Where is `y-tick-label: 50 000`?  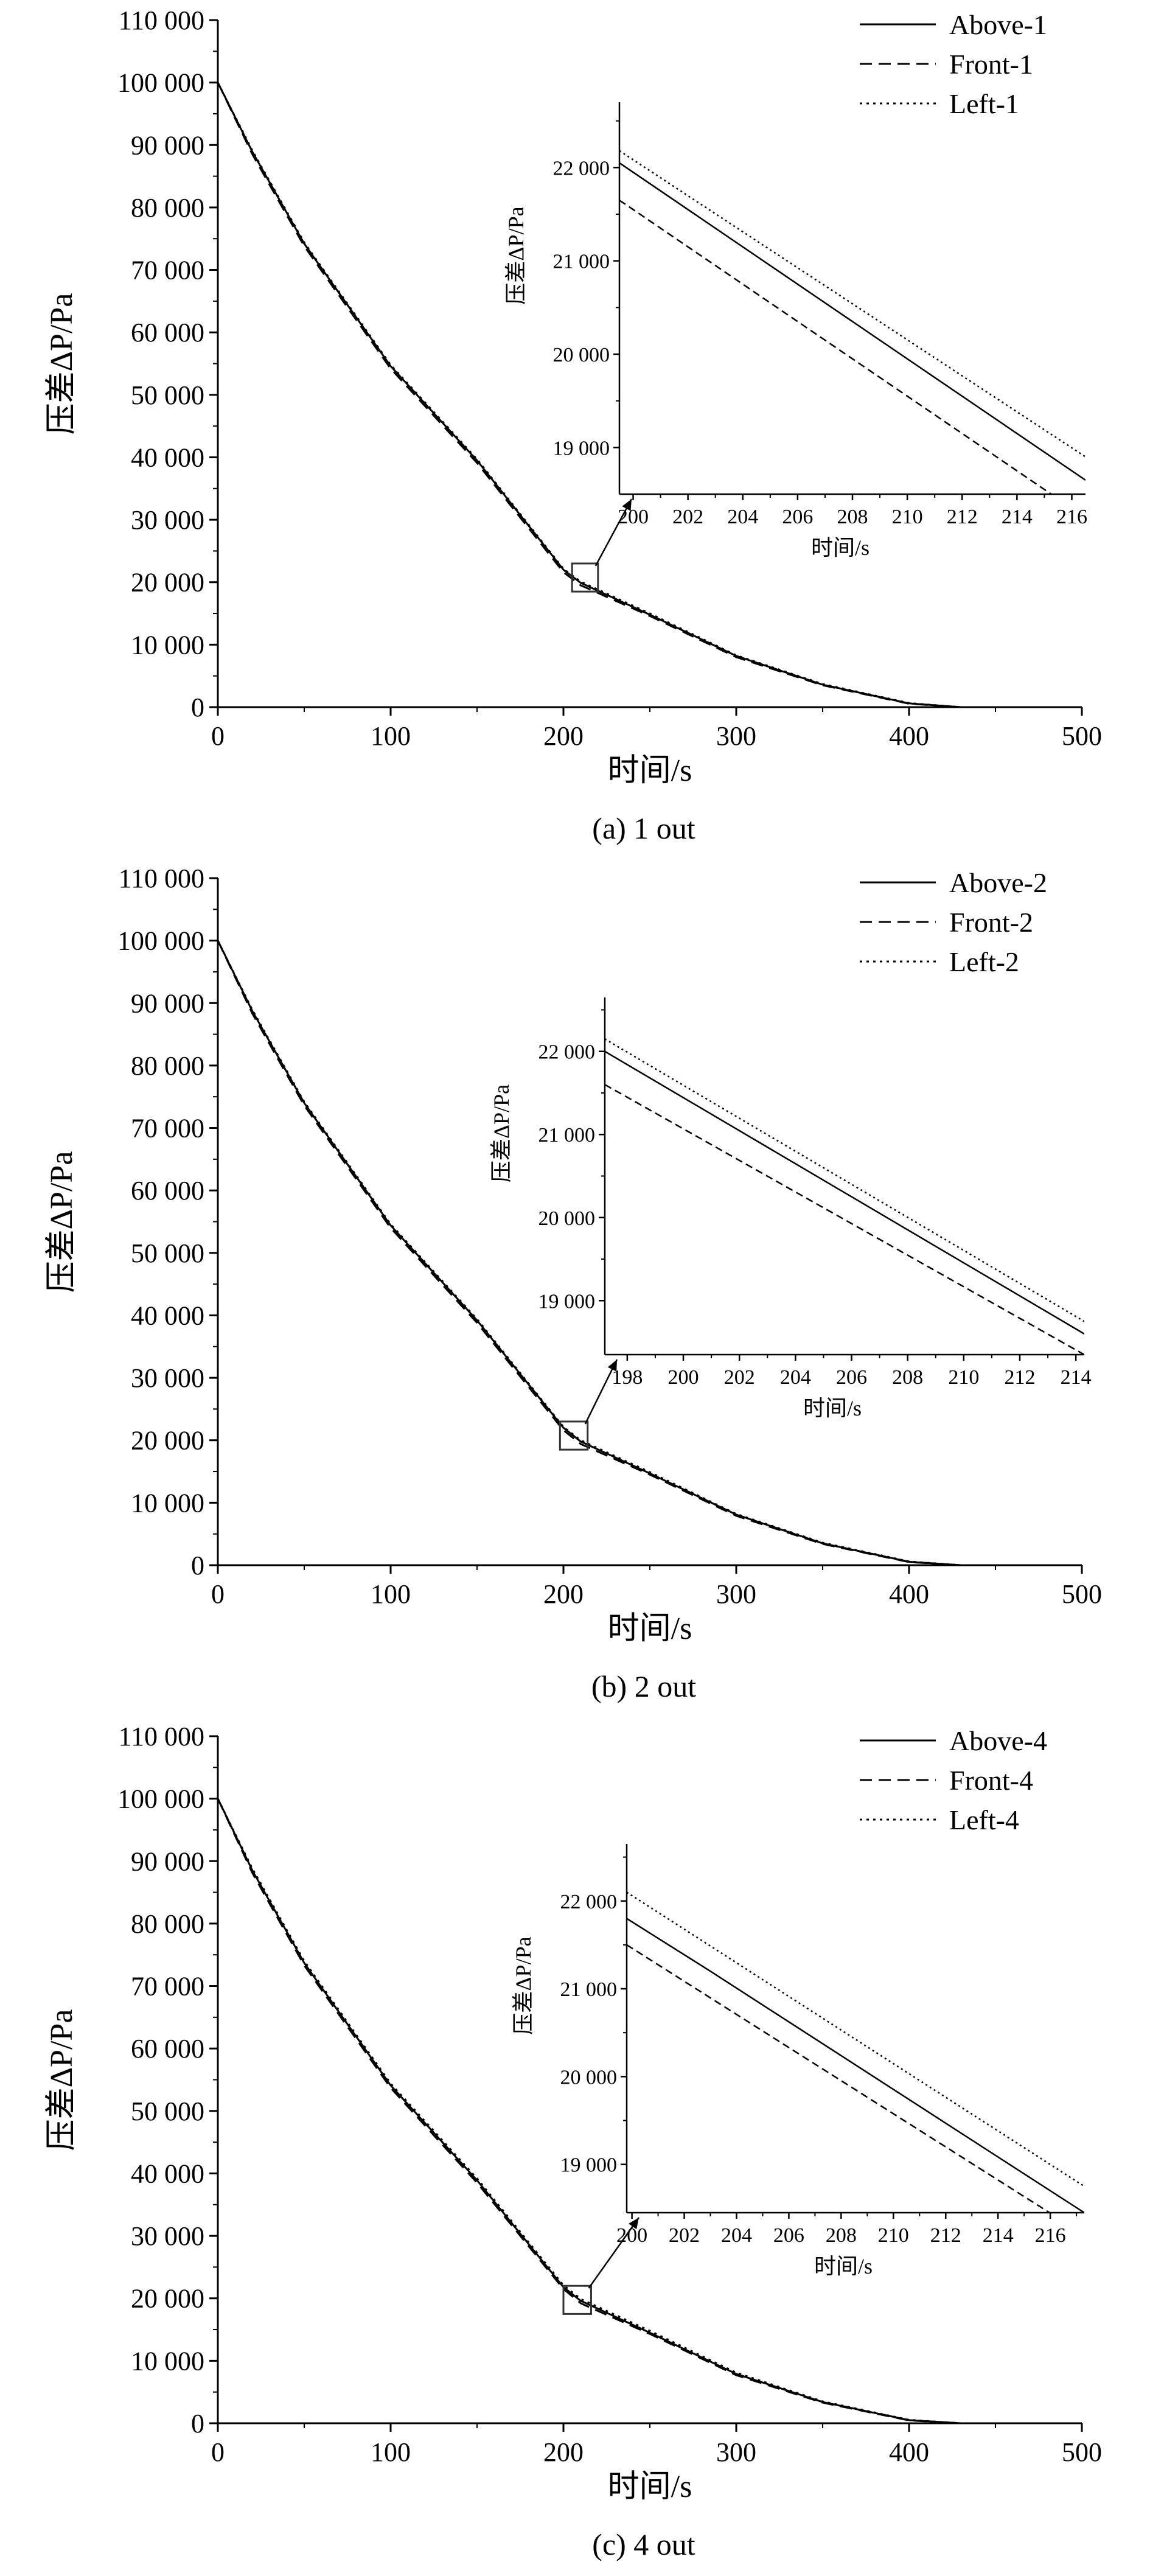
y-tick-label: 50 000 is located at coordinates (167, 1253).